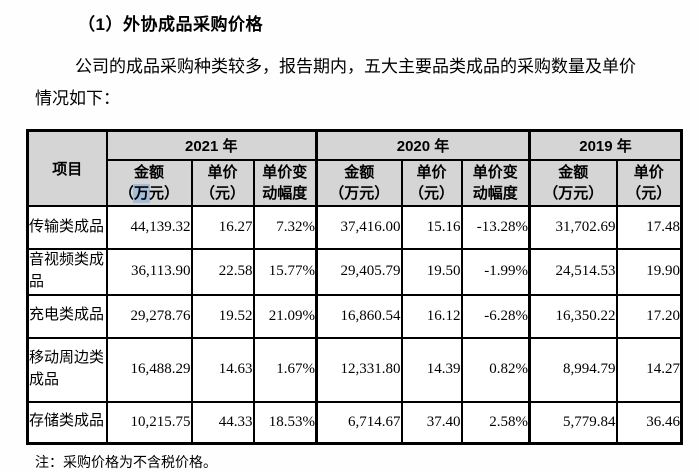  I want to click on table-cell: 22.58, so click(222, 272).